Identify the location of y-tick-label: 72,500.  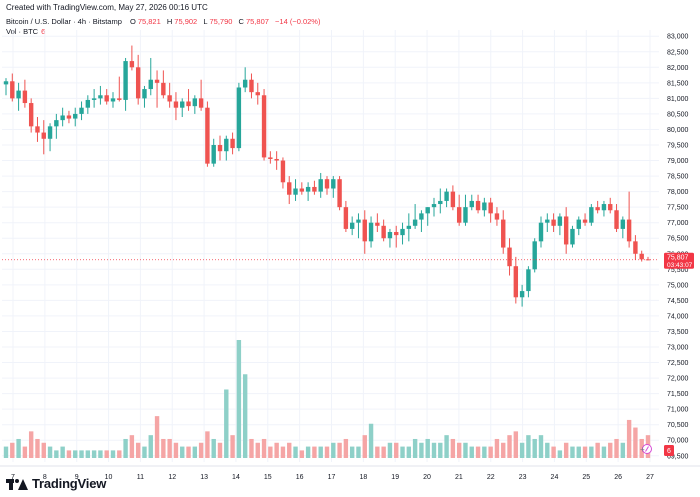
(678, 363).